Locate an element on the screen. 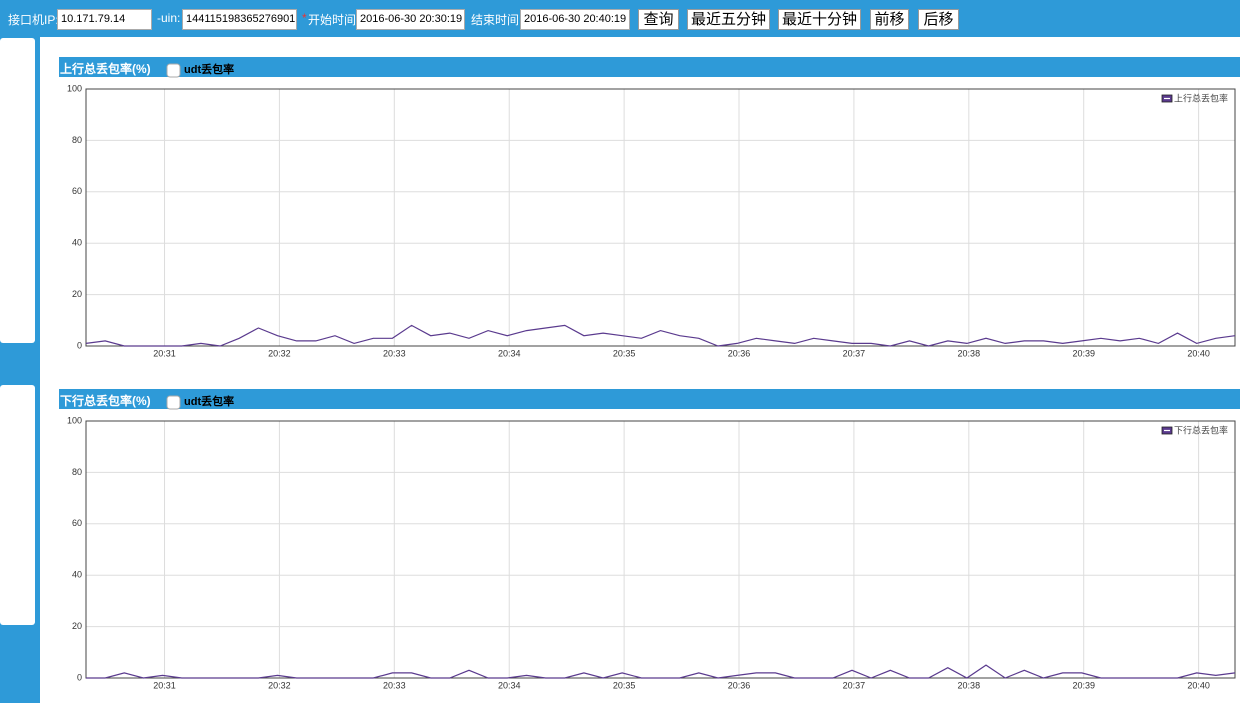  end-input: 2016-06-30 20:40:19 is located at coordinates (575, 19).